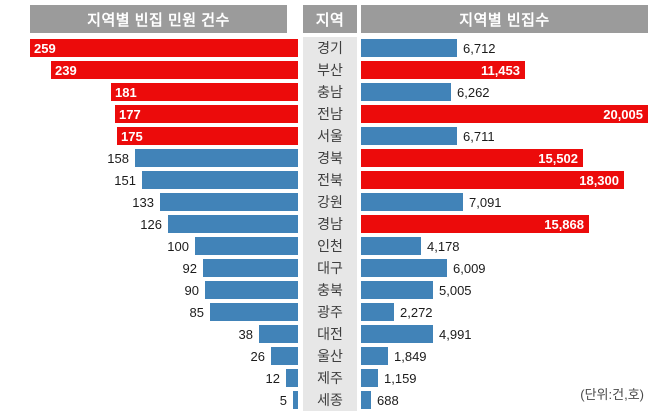  Describe the element at coordinates (469, 268) in the screenshot. I see `right-value-label: 6,009` at that location.